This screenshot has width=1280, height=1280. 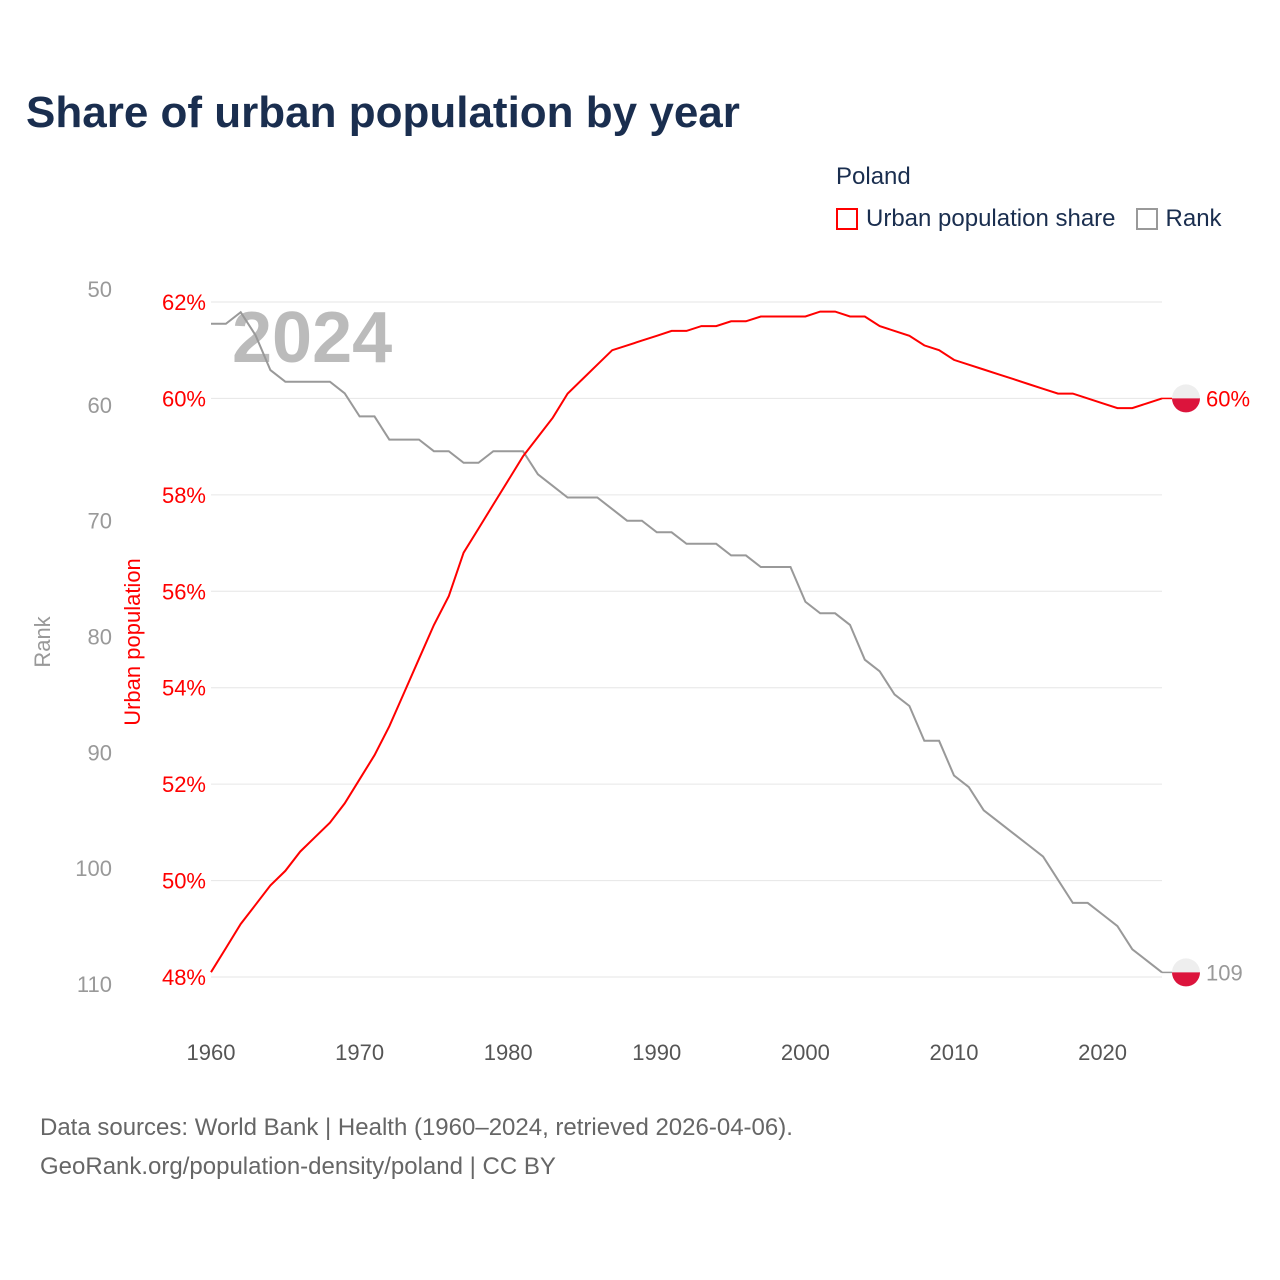 What do you see at coordinates (184, 881) in the screenshot?
I see `y-tick-urban: 50%` at bounding box center [184, 881].